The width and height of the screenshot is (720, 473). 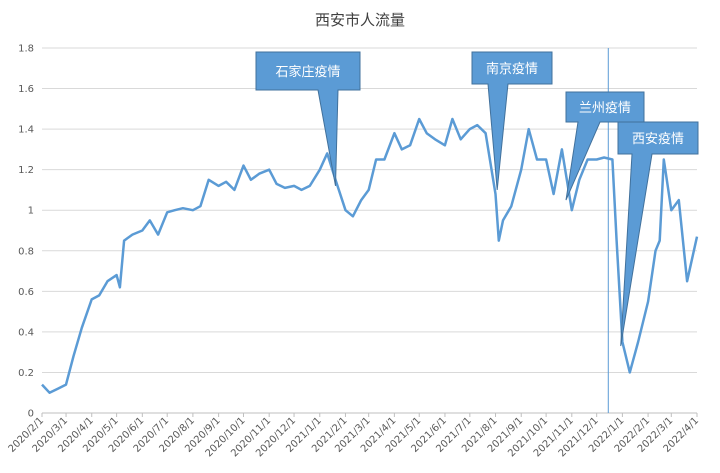 What do you see at coordinates (31, 211) in the screenshot?
I see `y-tick-label: 1` at bounding box center [31, 211].